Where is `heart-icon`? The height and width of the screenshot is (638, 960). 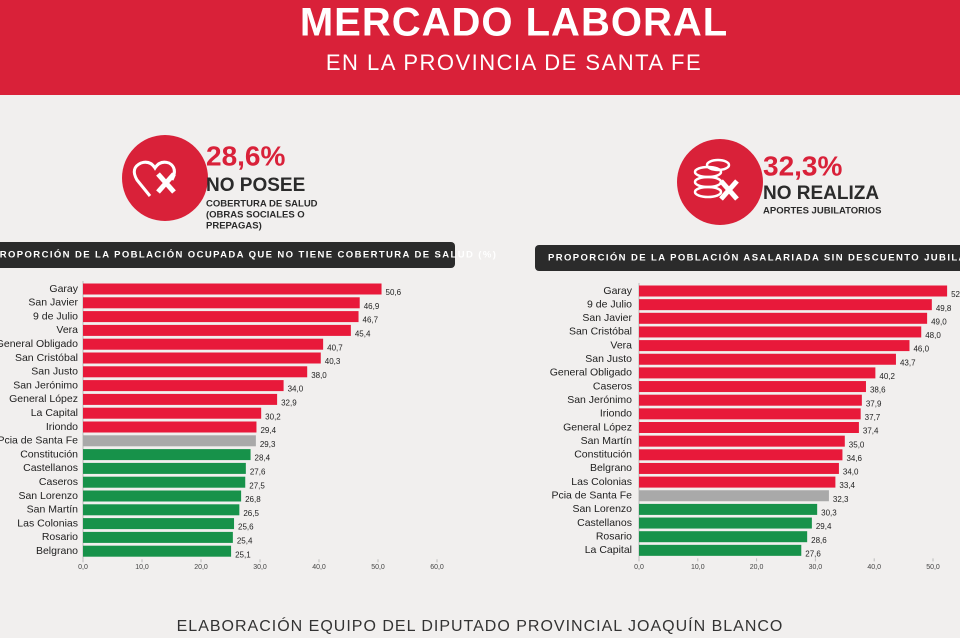 heart-icon is located at coordinates (154, 178).